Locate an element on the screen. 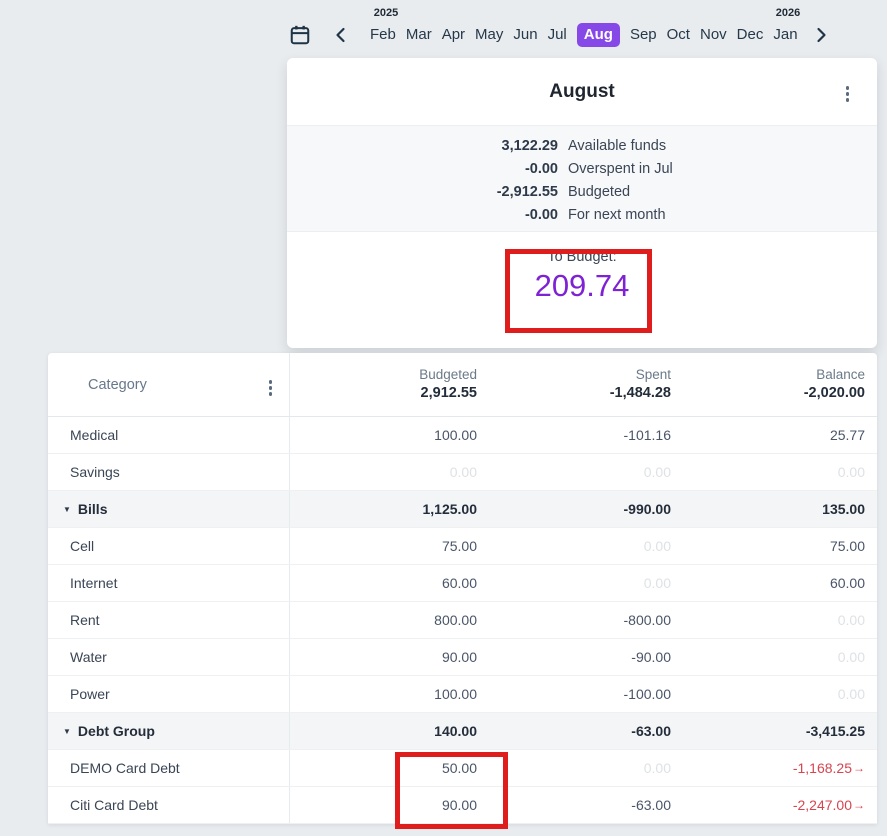 The height and width of the screenshot is (836, 887). calendar-icon is located at coordinates (300, 35).